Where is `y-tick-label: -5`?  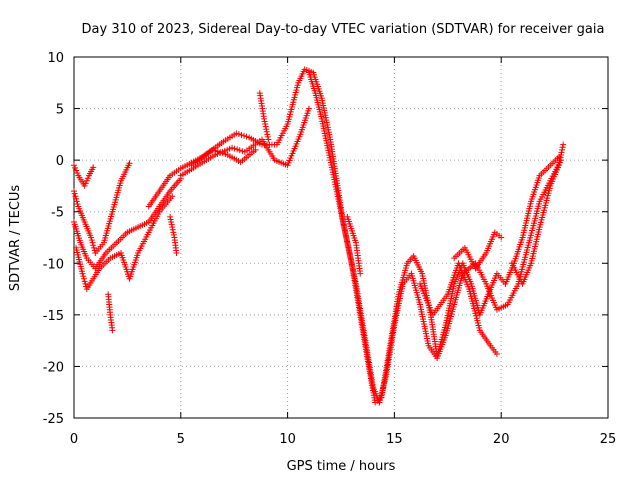
y-tick-label: -5 is located at coordinates (57, 213).